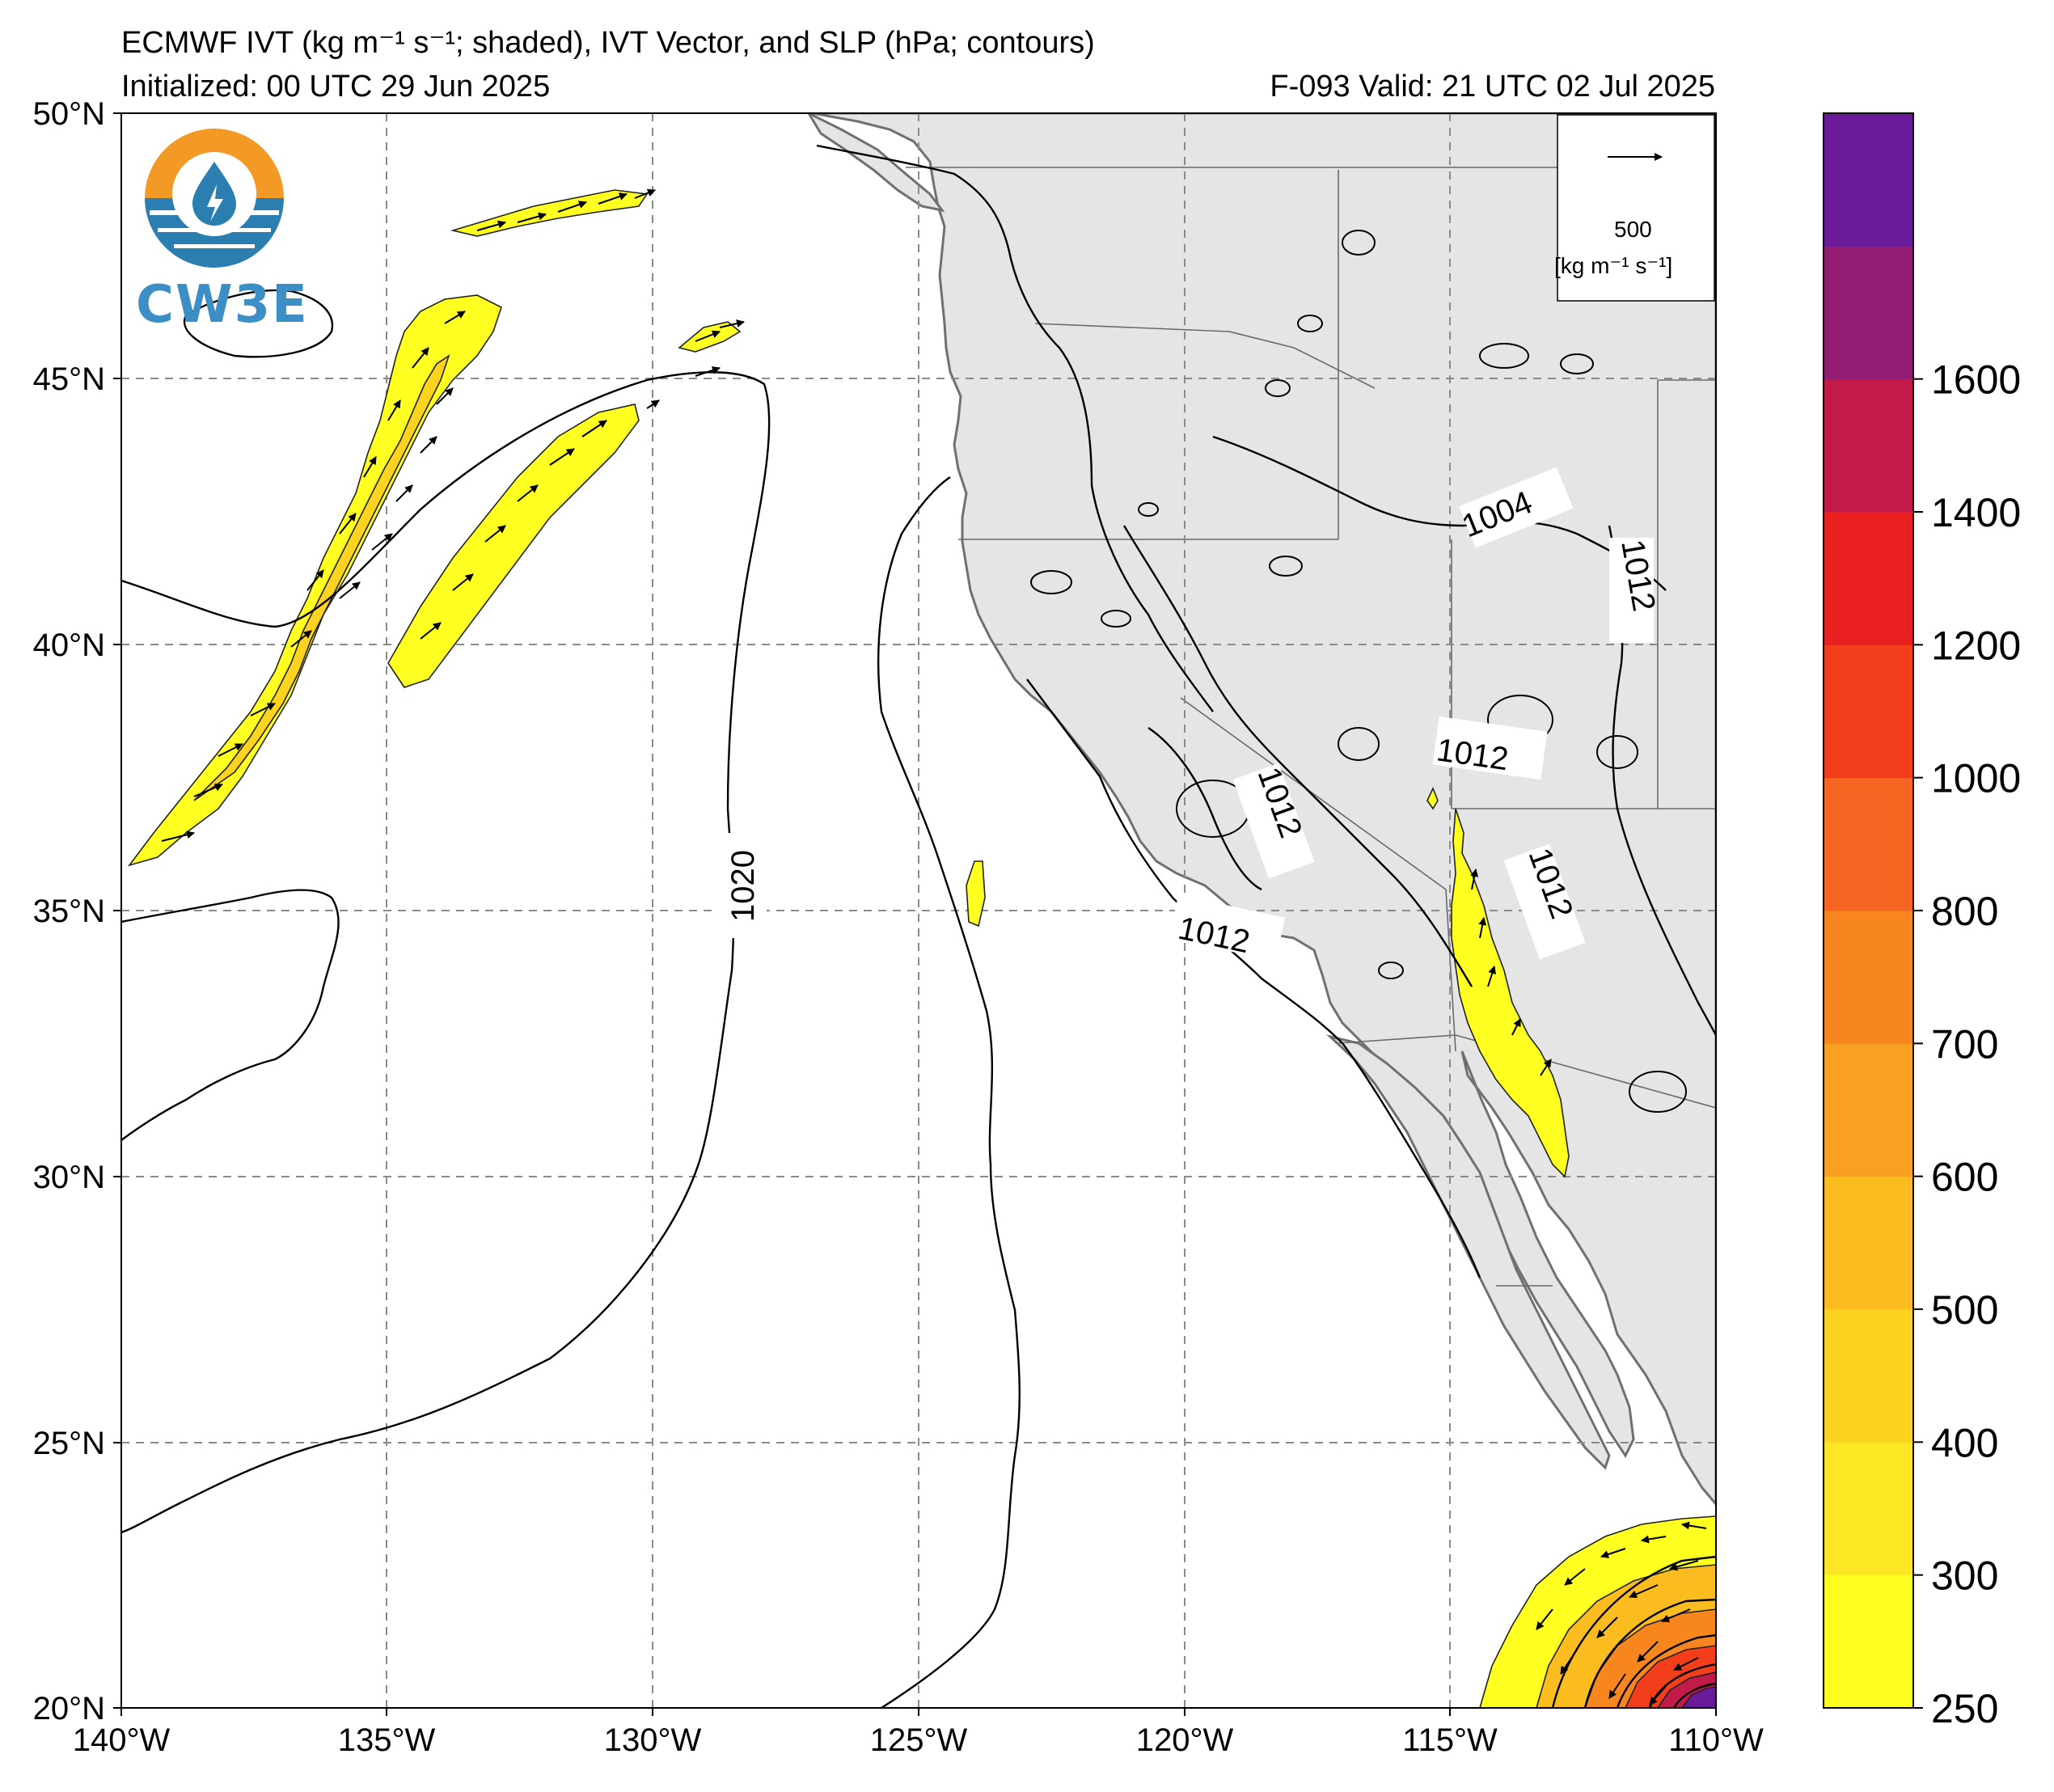 The width and height of the screenshot is (2054, 1792). What do you see at coordinates (321, 577) in the screenshot?
I see `ivt-plume-northwest-core` at bounding box center [321, 577].